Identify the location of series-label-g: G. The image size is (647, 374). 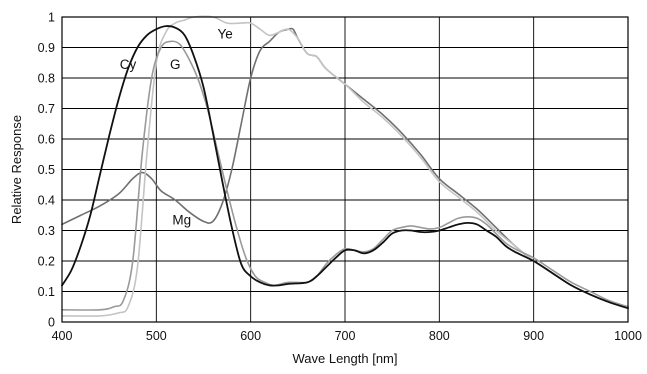
(175, 64).